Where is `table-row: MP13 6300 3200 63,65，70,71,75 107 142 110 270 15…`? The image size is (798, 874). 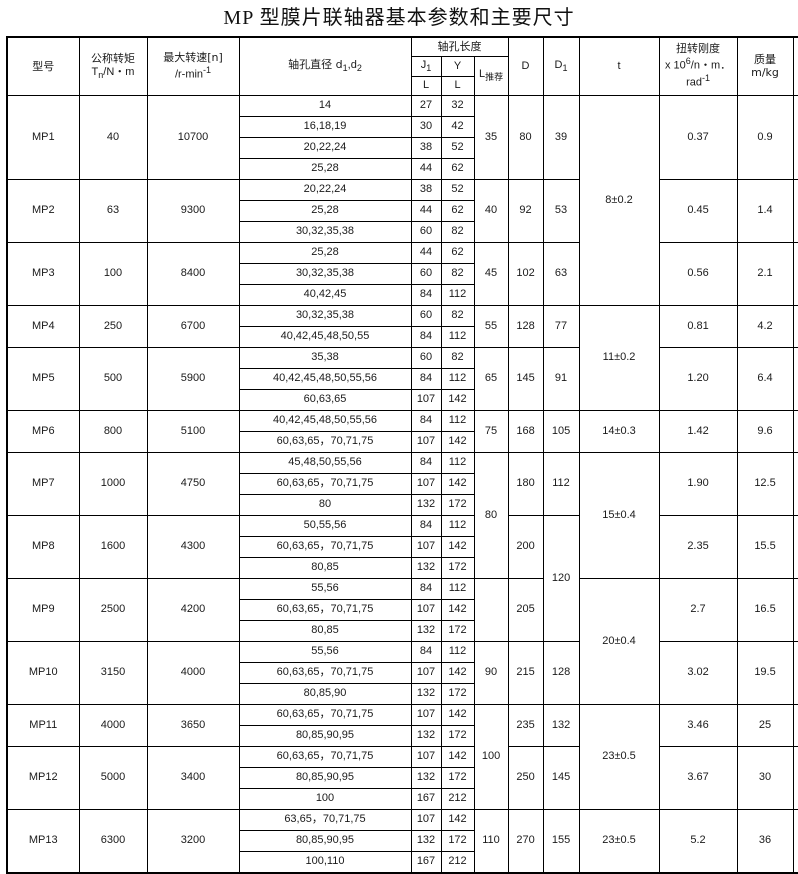 table-row: MP13 6300 3200 63,65，70,71,75 107 142 110 270 15… is located at coordinates (402, 841).